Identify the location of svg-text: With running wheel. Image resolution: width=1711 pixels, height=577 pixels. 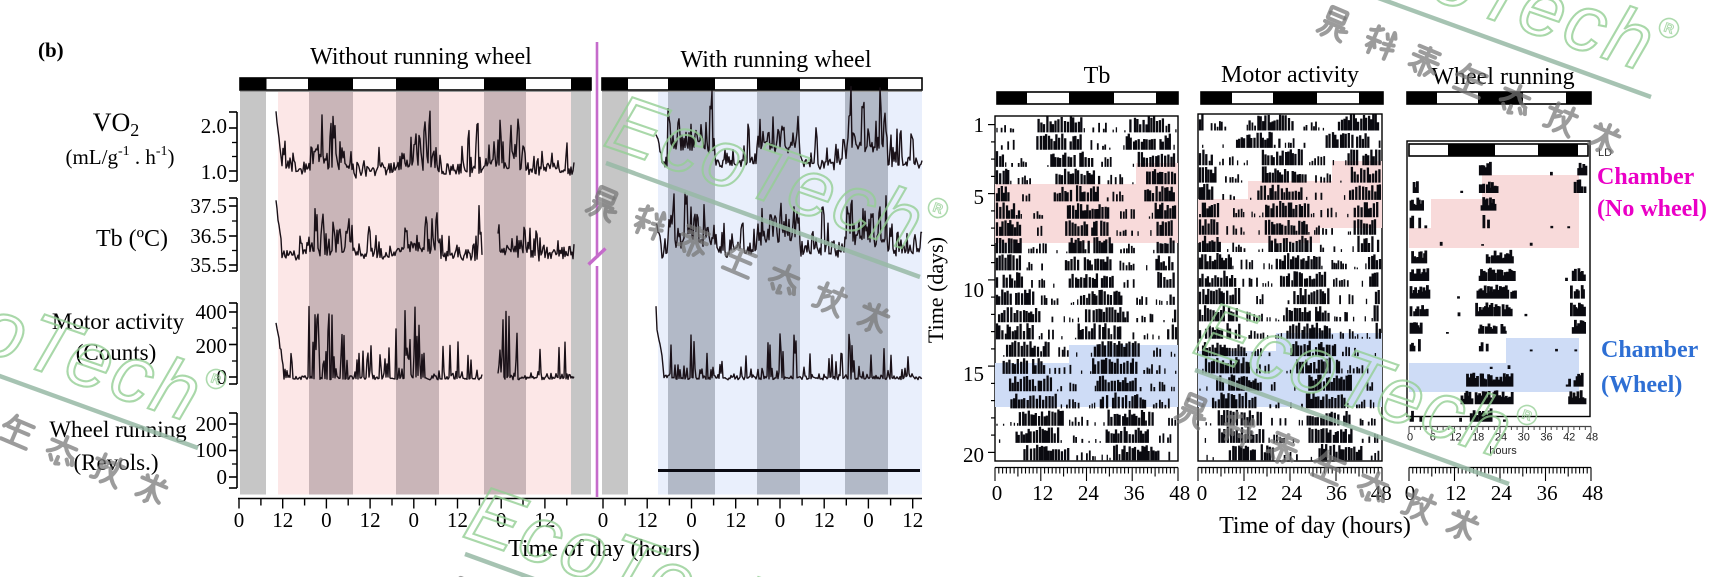
(776, 60).